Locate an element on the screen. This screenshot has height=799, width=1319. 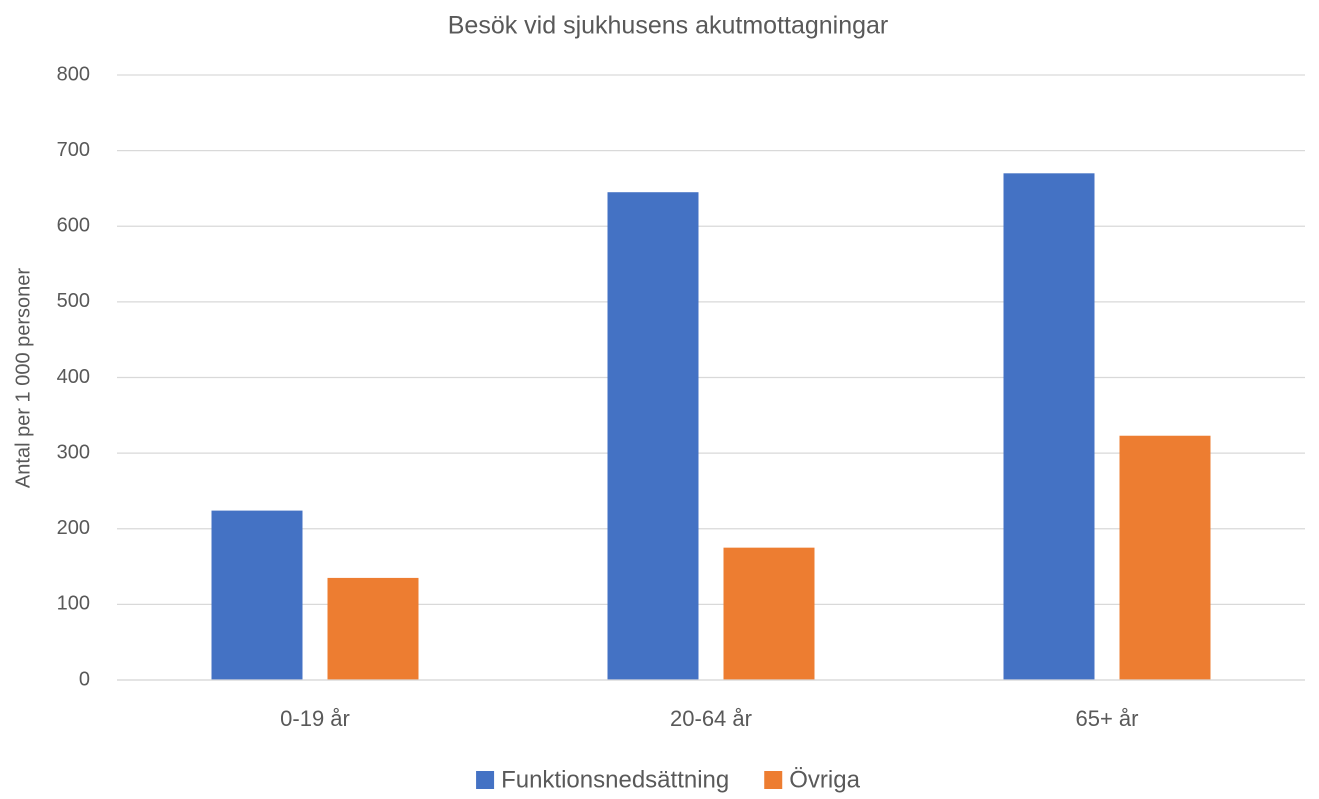
legend-label: Funktionsnedsättning is located at coordinates (615, 779).